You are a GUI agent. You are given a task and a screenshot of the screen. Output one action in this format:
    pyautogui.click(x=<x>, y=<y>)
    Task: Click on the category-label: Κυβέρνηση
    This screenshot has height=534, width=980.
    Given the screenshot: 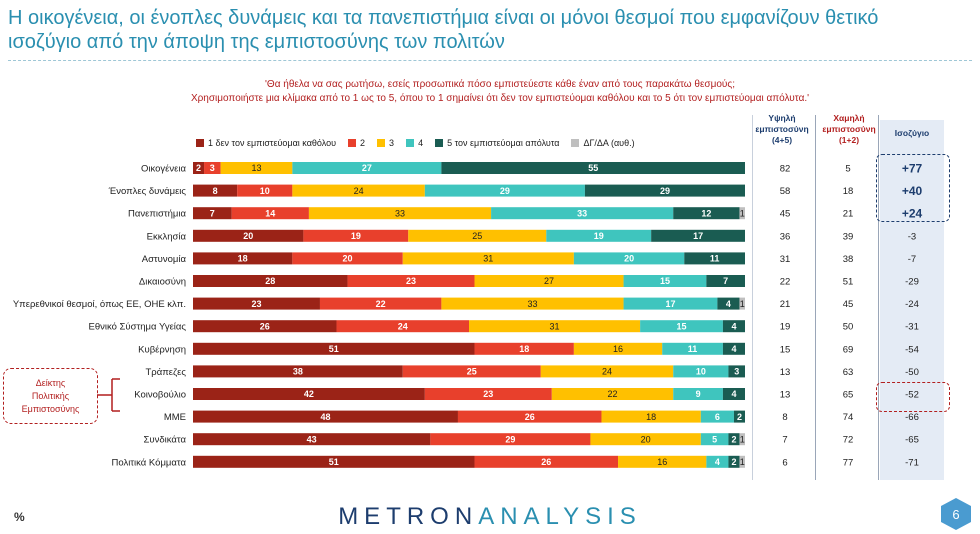 What is the action you would take?
    pyautogui.click(x=162, y=349)
    